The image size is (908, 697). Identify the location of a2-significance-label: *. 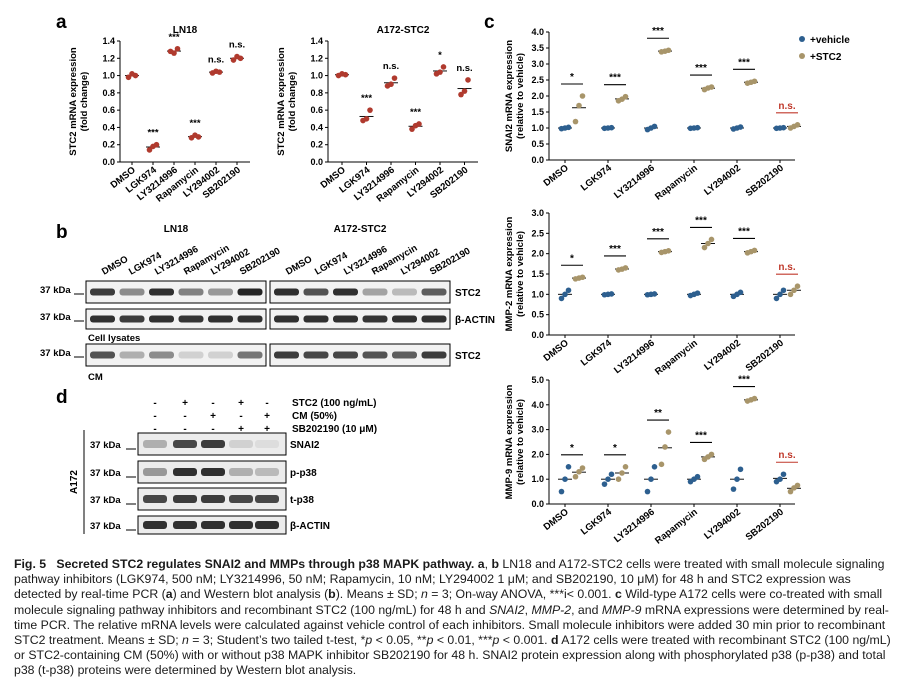
(440, 55).